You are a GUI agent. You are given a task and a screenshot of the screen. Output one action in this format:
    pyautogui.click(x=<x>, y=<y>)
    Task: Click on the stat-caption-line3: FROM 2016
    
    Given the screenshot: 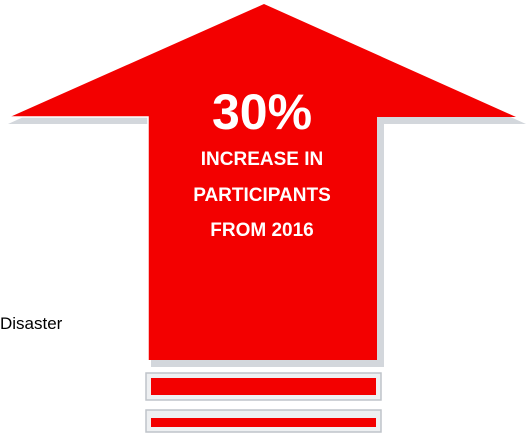 What is the action you would take?
    pyautogui.click(x=262, y=230)
    